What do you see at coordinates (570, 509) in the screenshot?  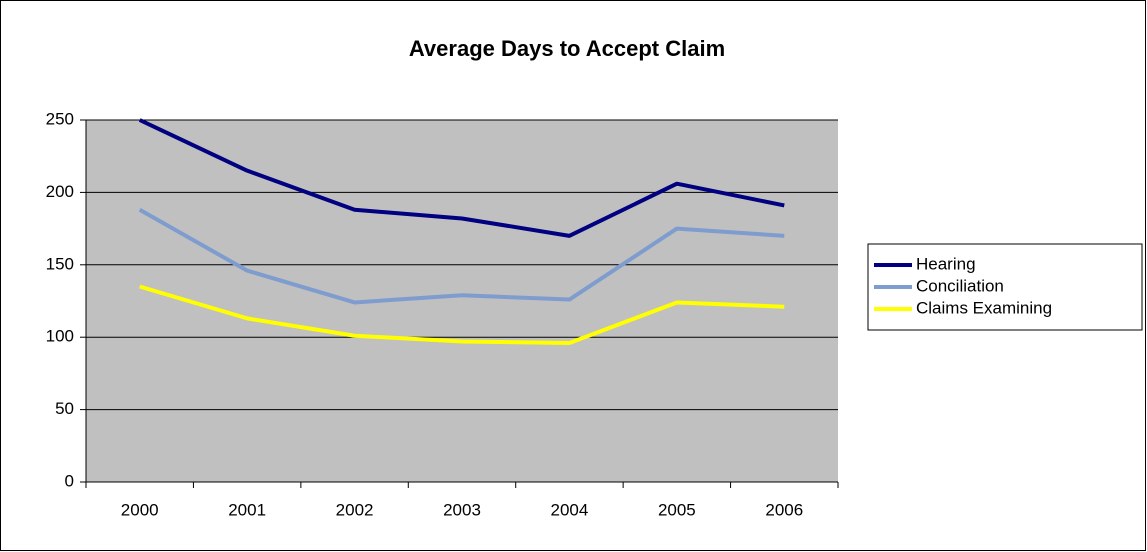 I see `x-tick-label: 2004` at bounding box center [570, 509].